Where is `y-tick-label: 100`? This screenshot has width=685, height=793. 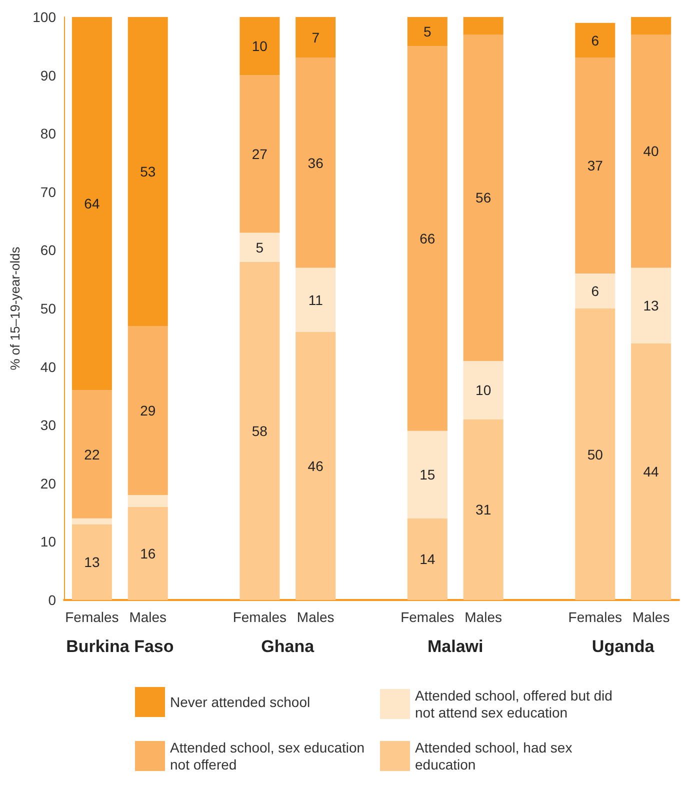 y-tick-label: 100 is located at coordinates (44, 17).